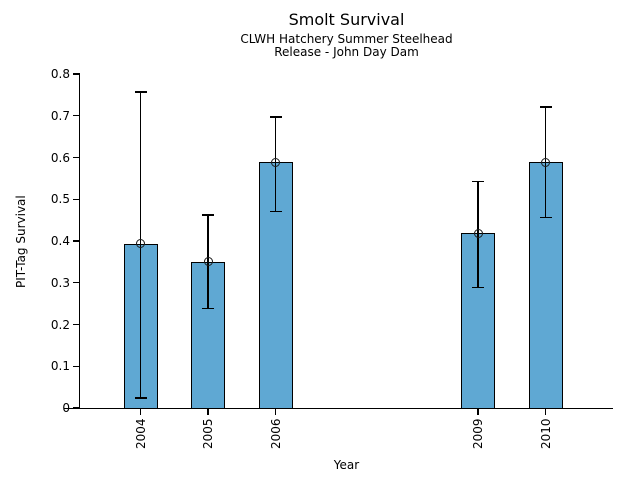  I want to click on y-tick-label: 0.6, so click(60, 157).